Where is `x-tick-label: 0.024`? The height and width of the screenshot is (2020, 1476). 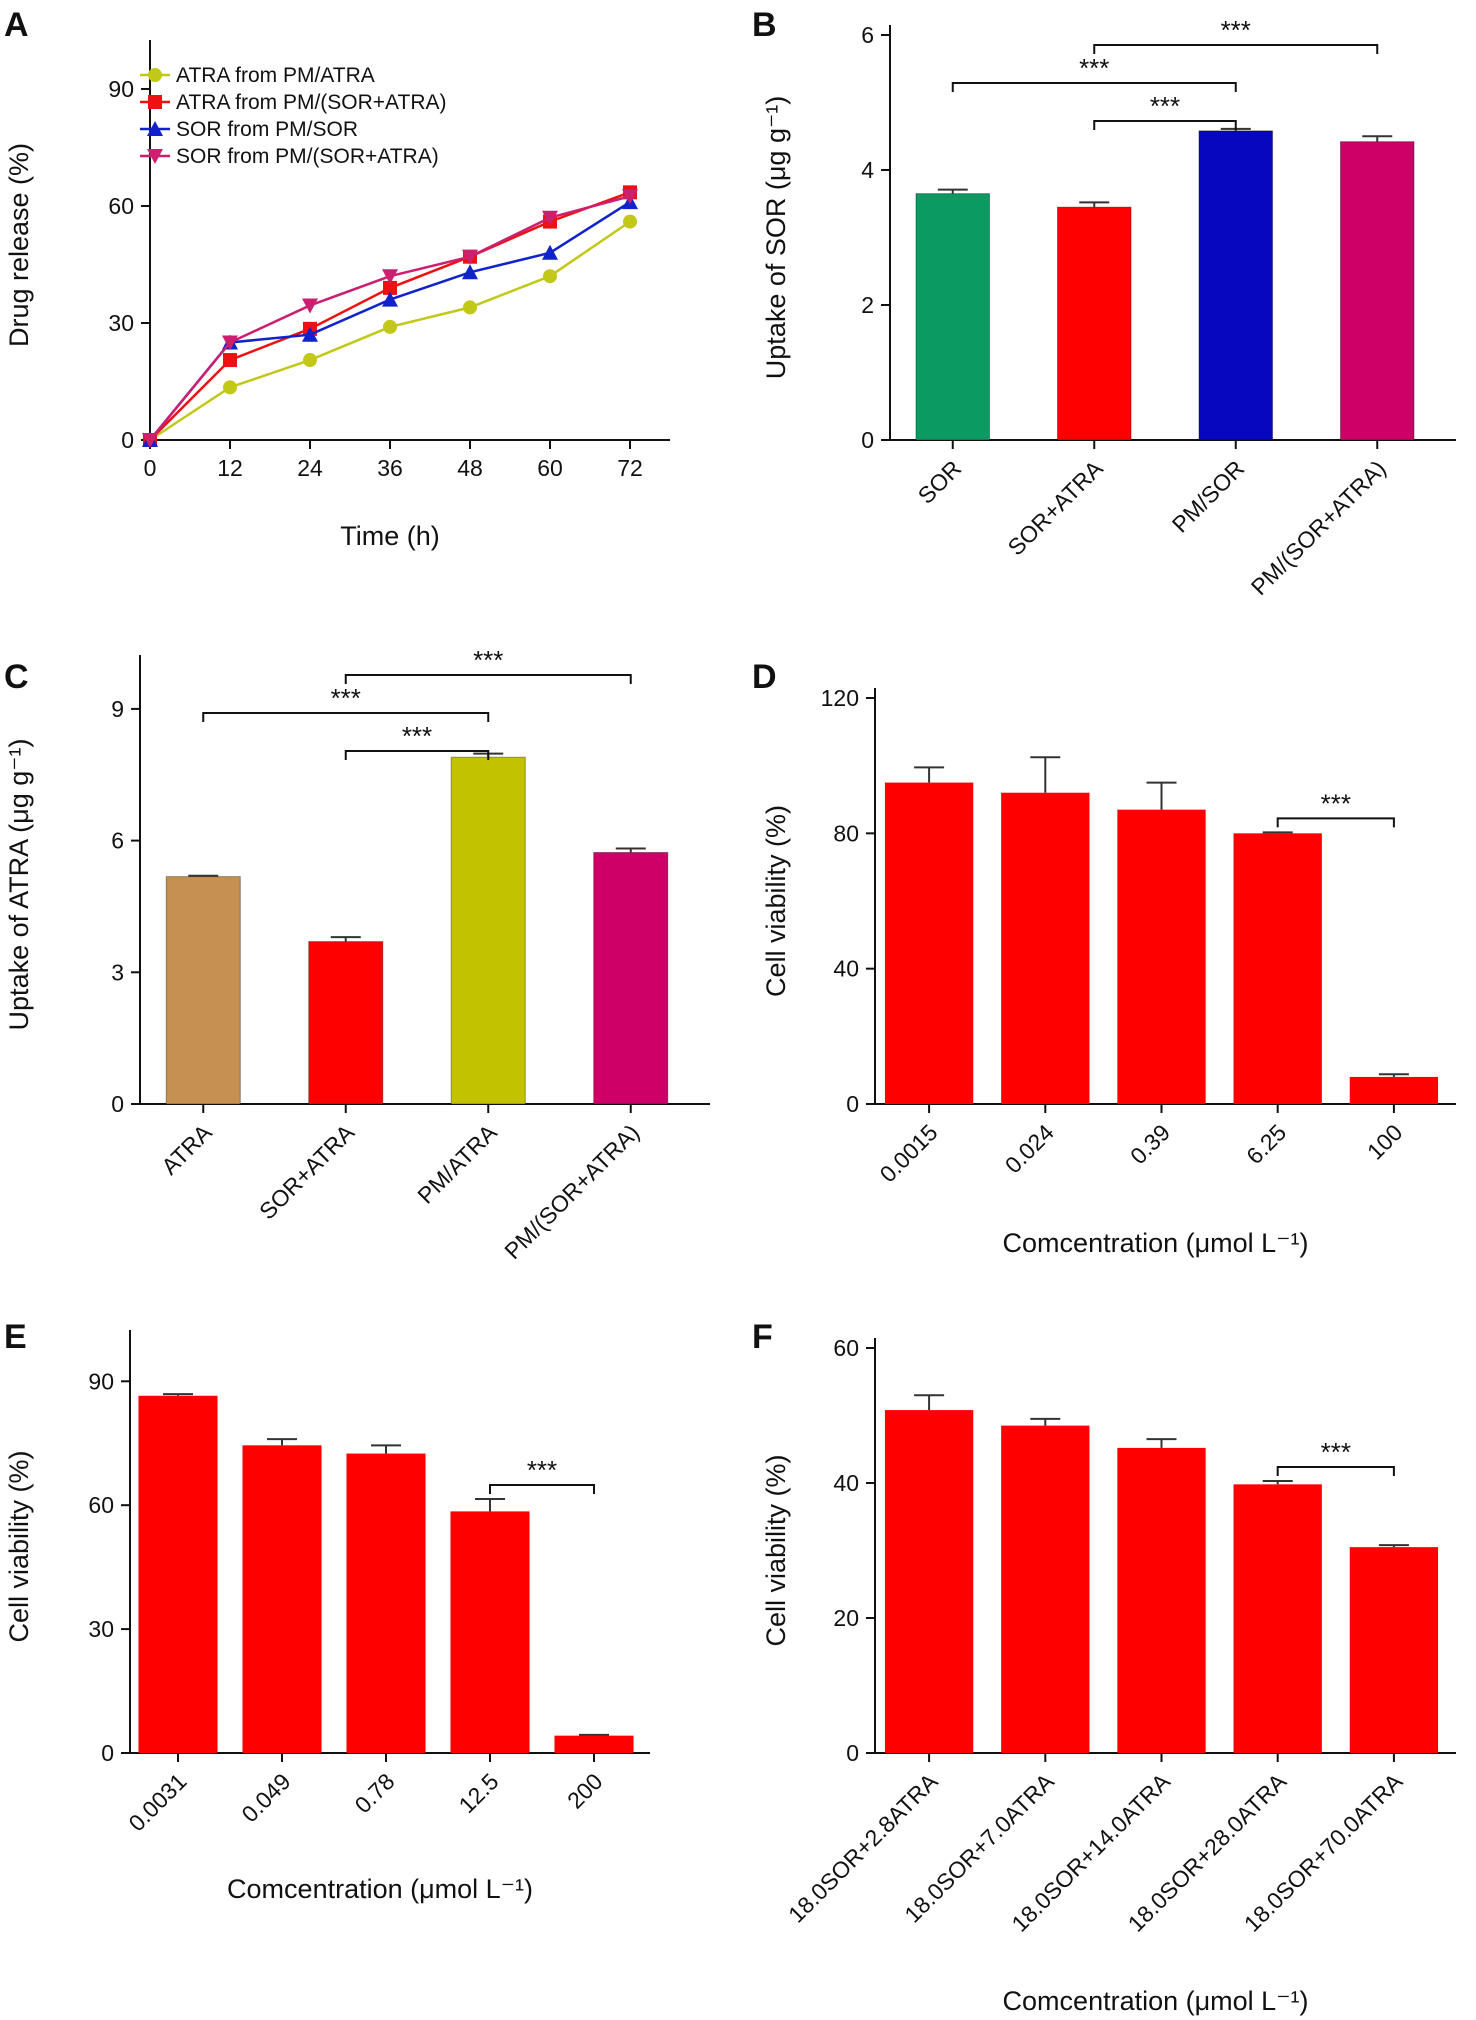
x-tick-label: 0.024 is located at coordinates (1029, 1148).